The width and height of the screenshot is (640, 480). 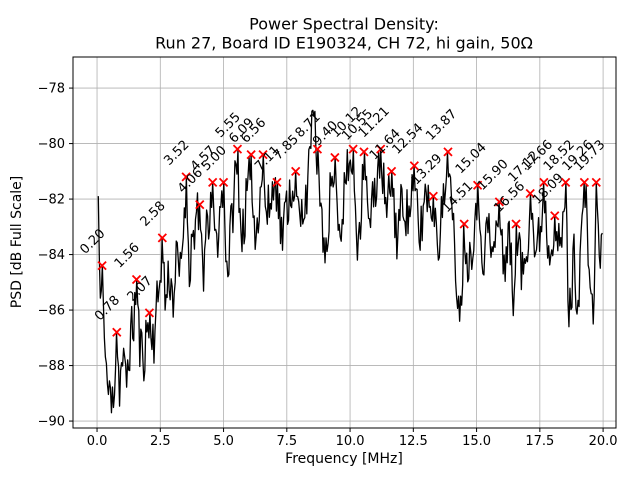 I want to click on x-tick-label: 7.5, so click(x=286, y=441).